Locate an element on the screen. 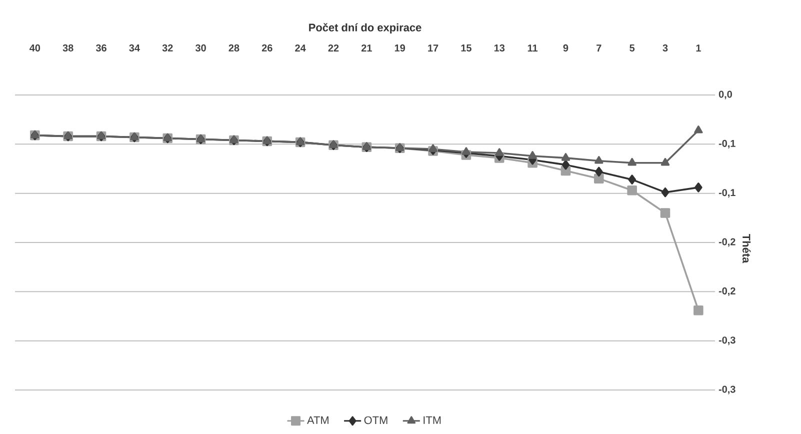 This screenshot has height=434, width=801. x-axis-title: Počet dní do expirace is located at coordinates (365, 28).